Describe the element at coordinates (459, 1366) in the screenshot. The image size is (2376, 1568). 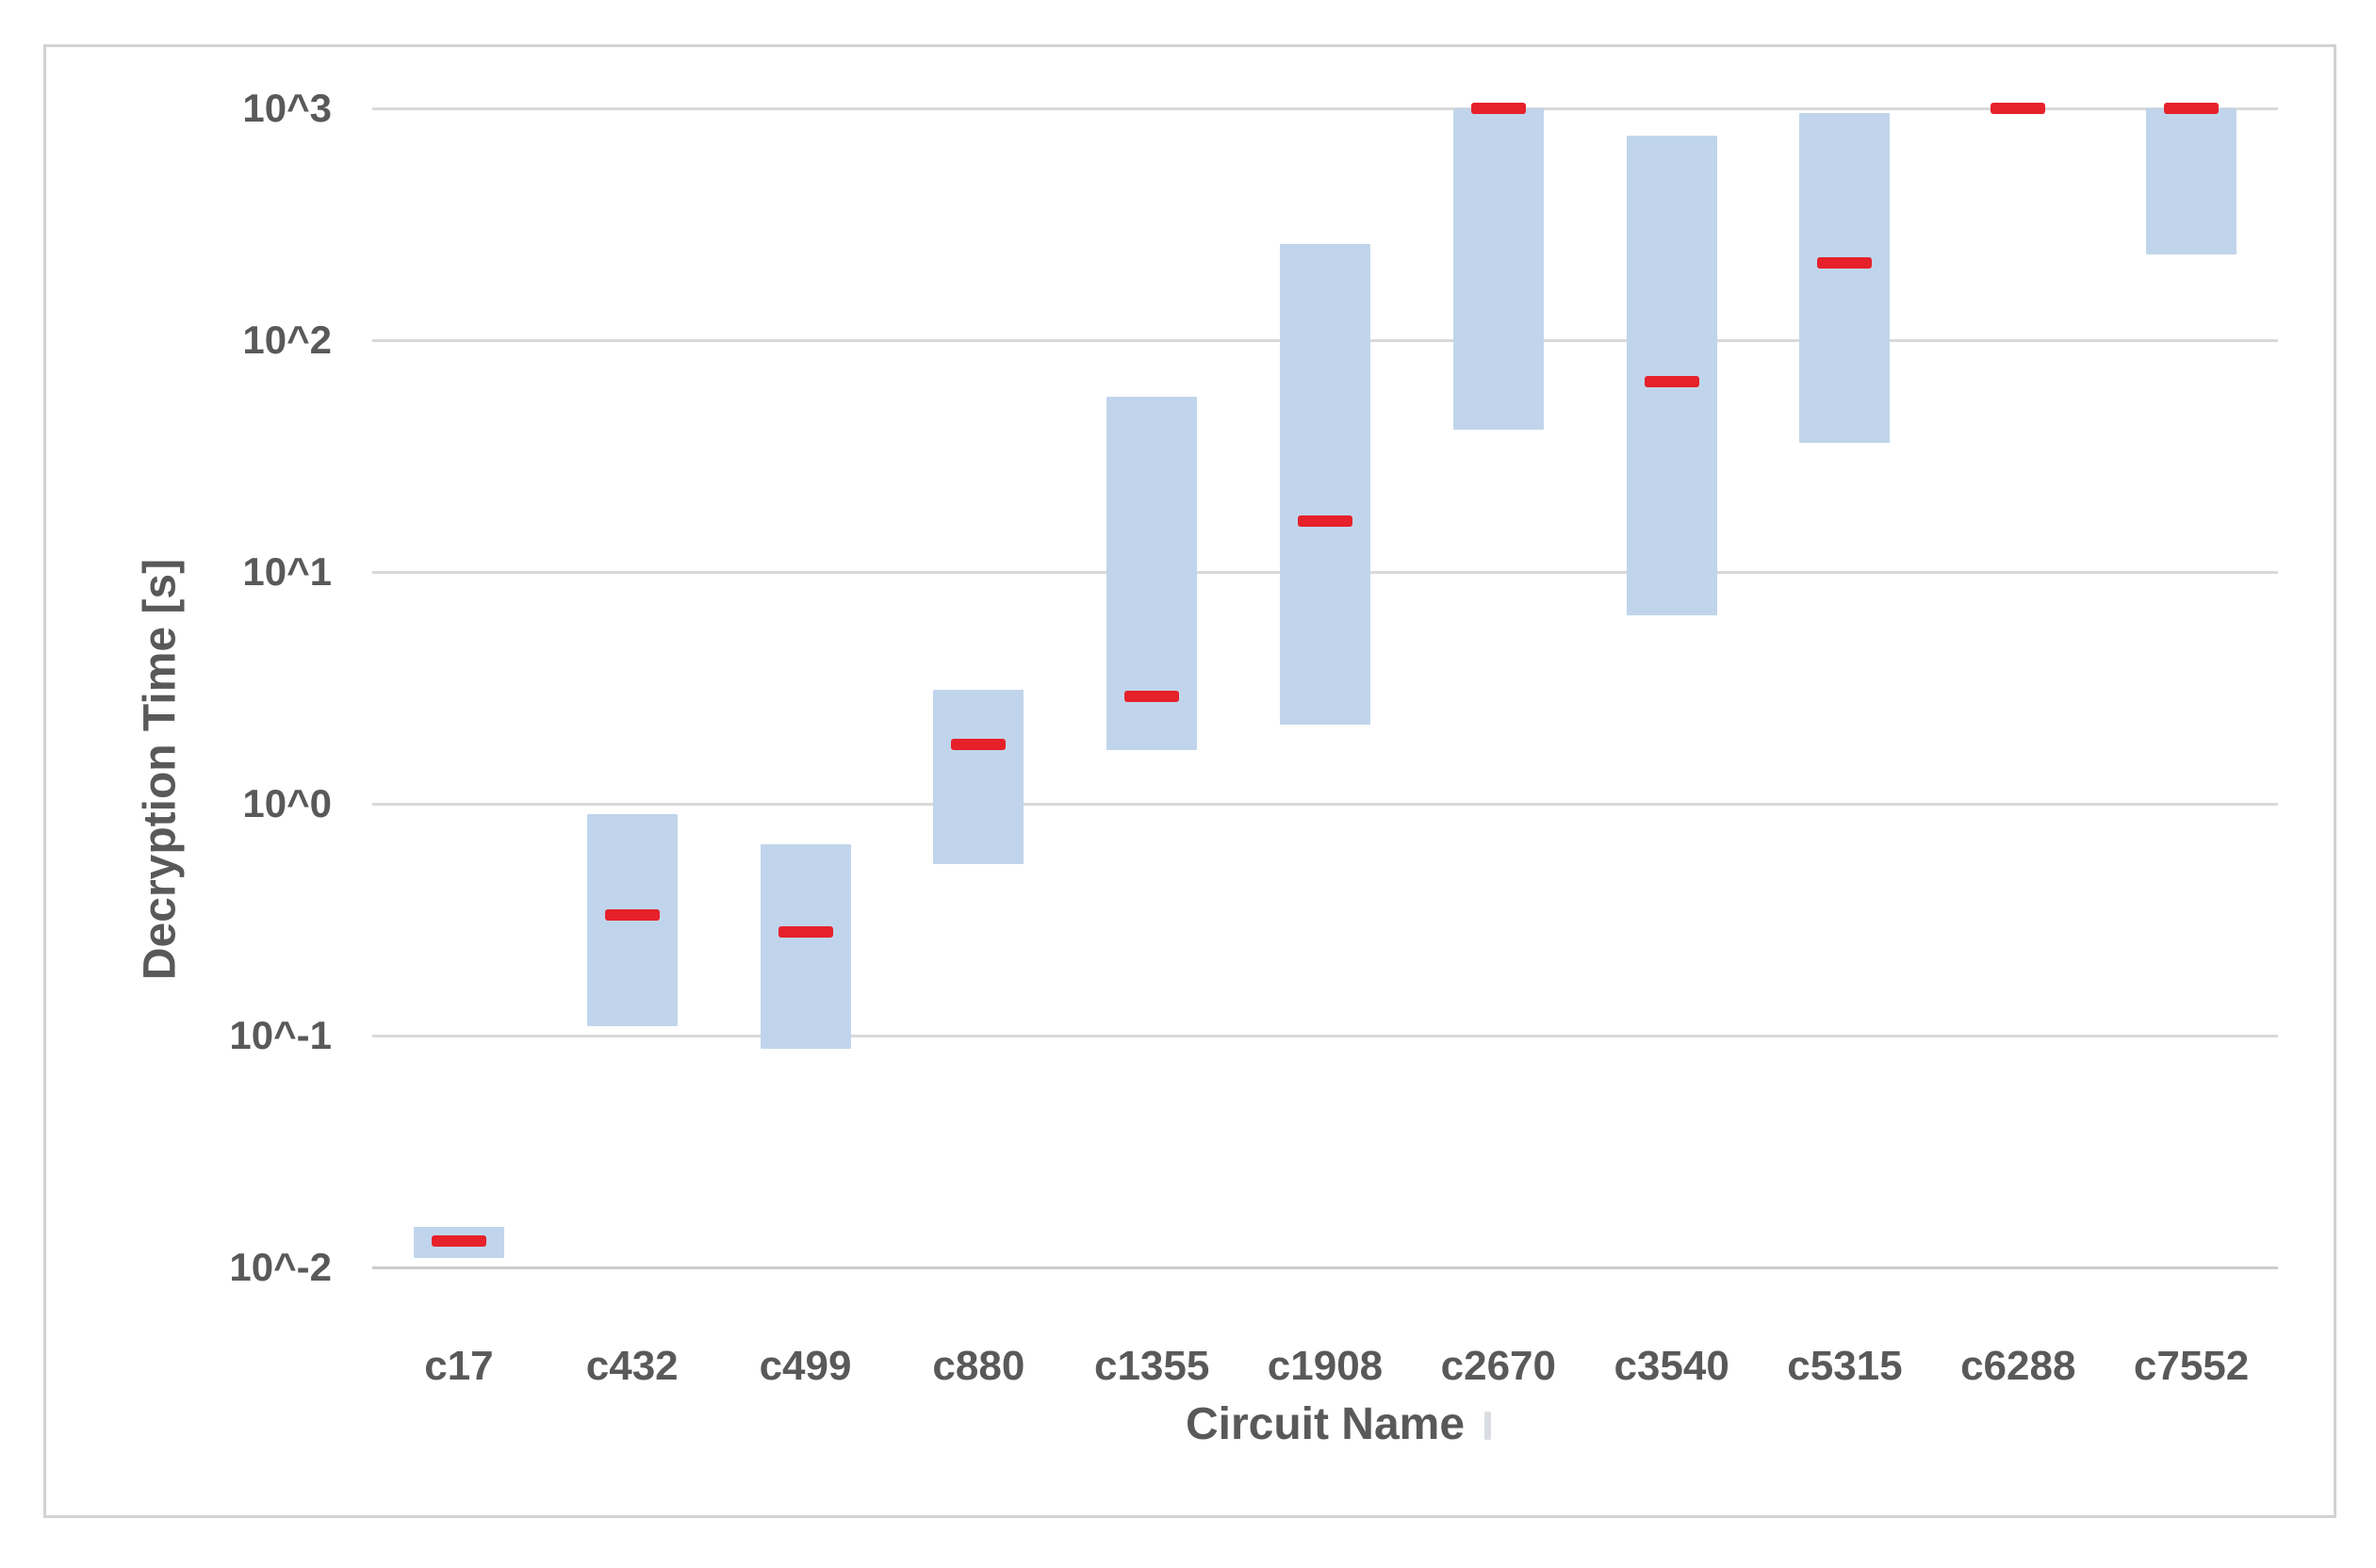
I see `x-category-label: c17` at that location.